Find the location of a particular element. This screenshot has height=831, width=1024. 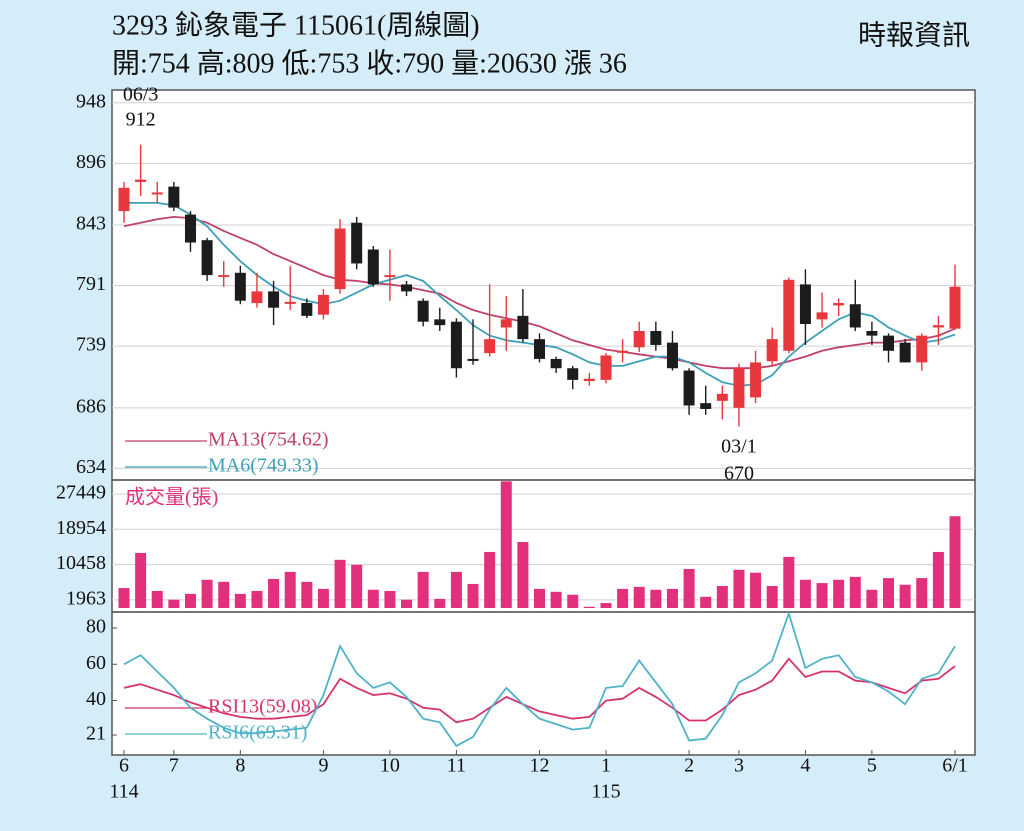

low-value: 670 is located at coordinates (739, 474).